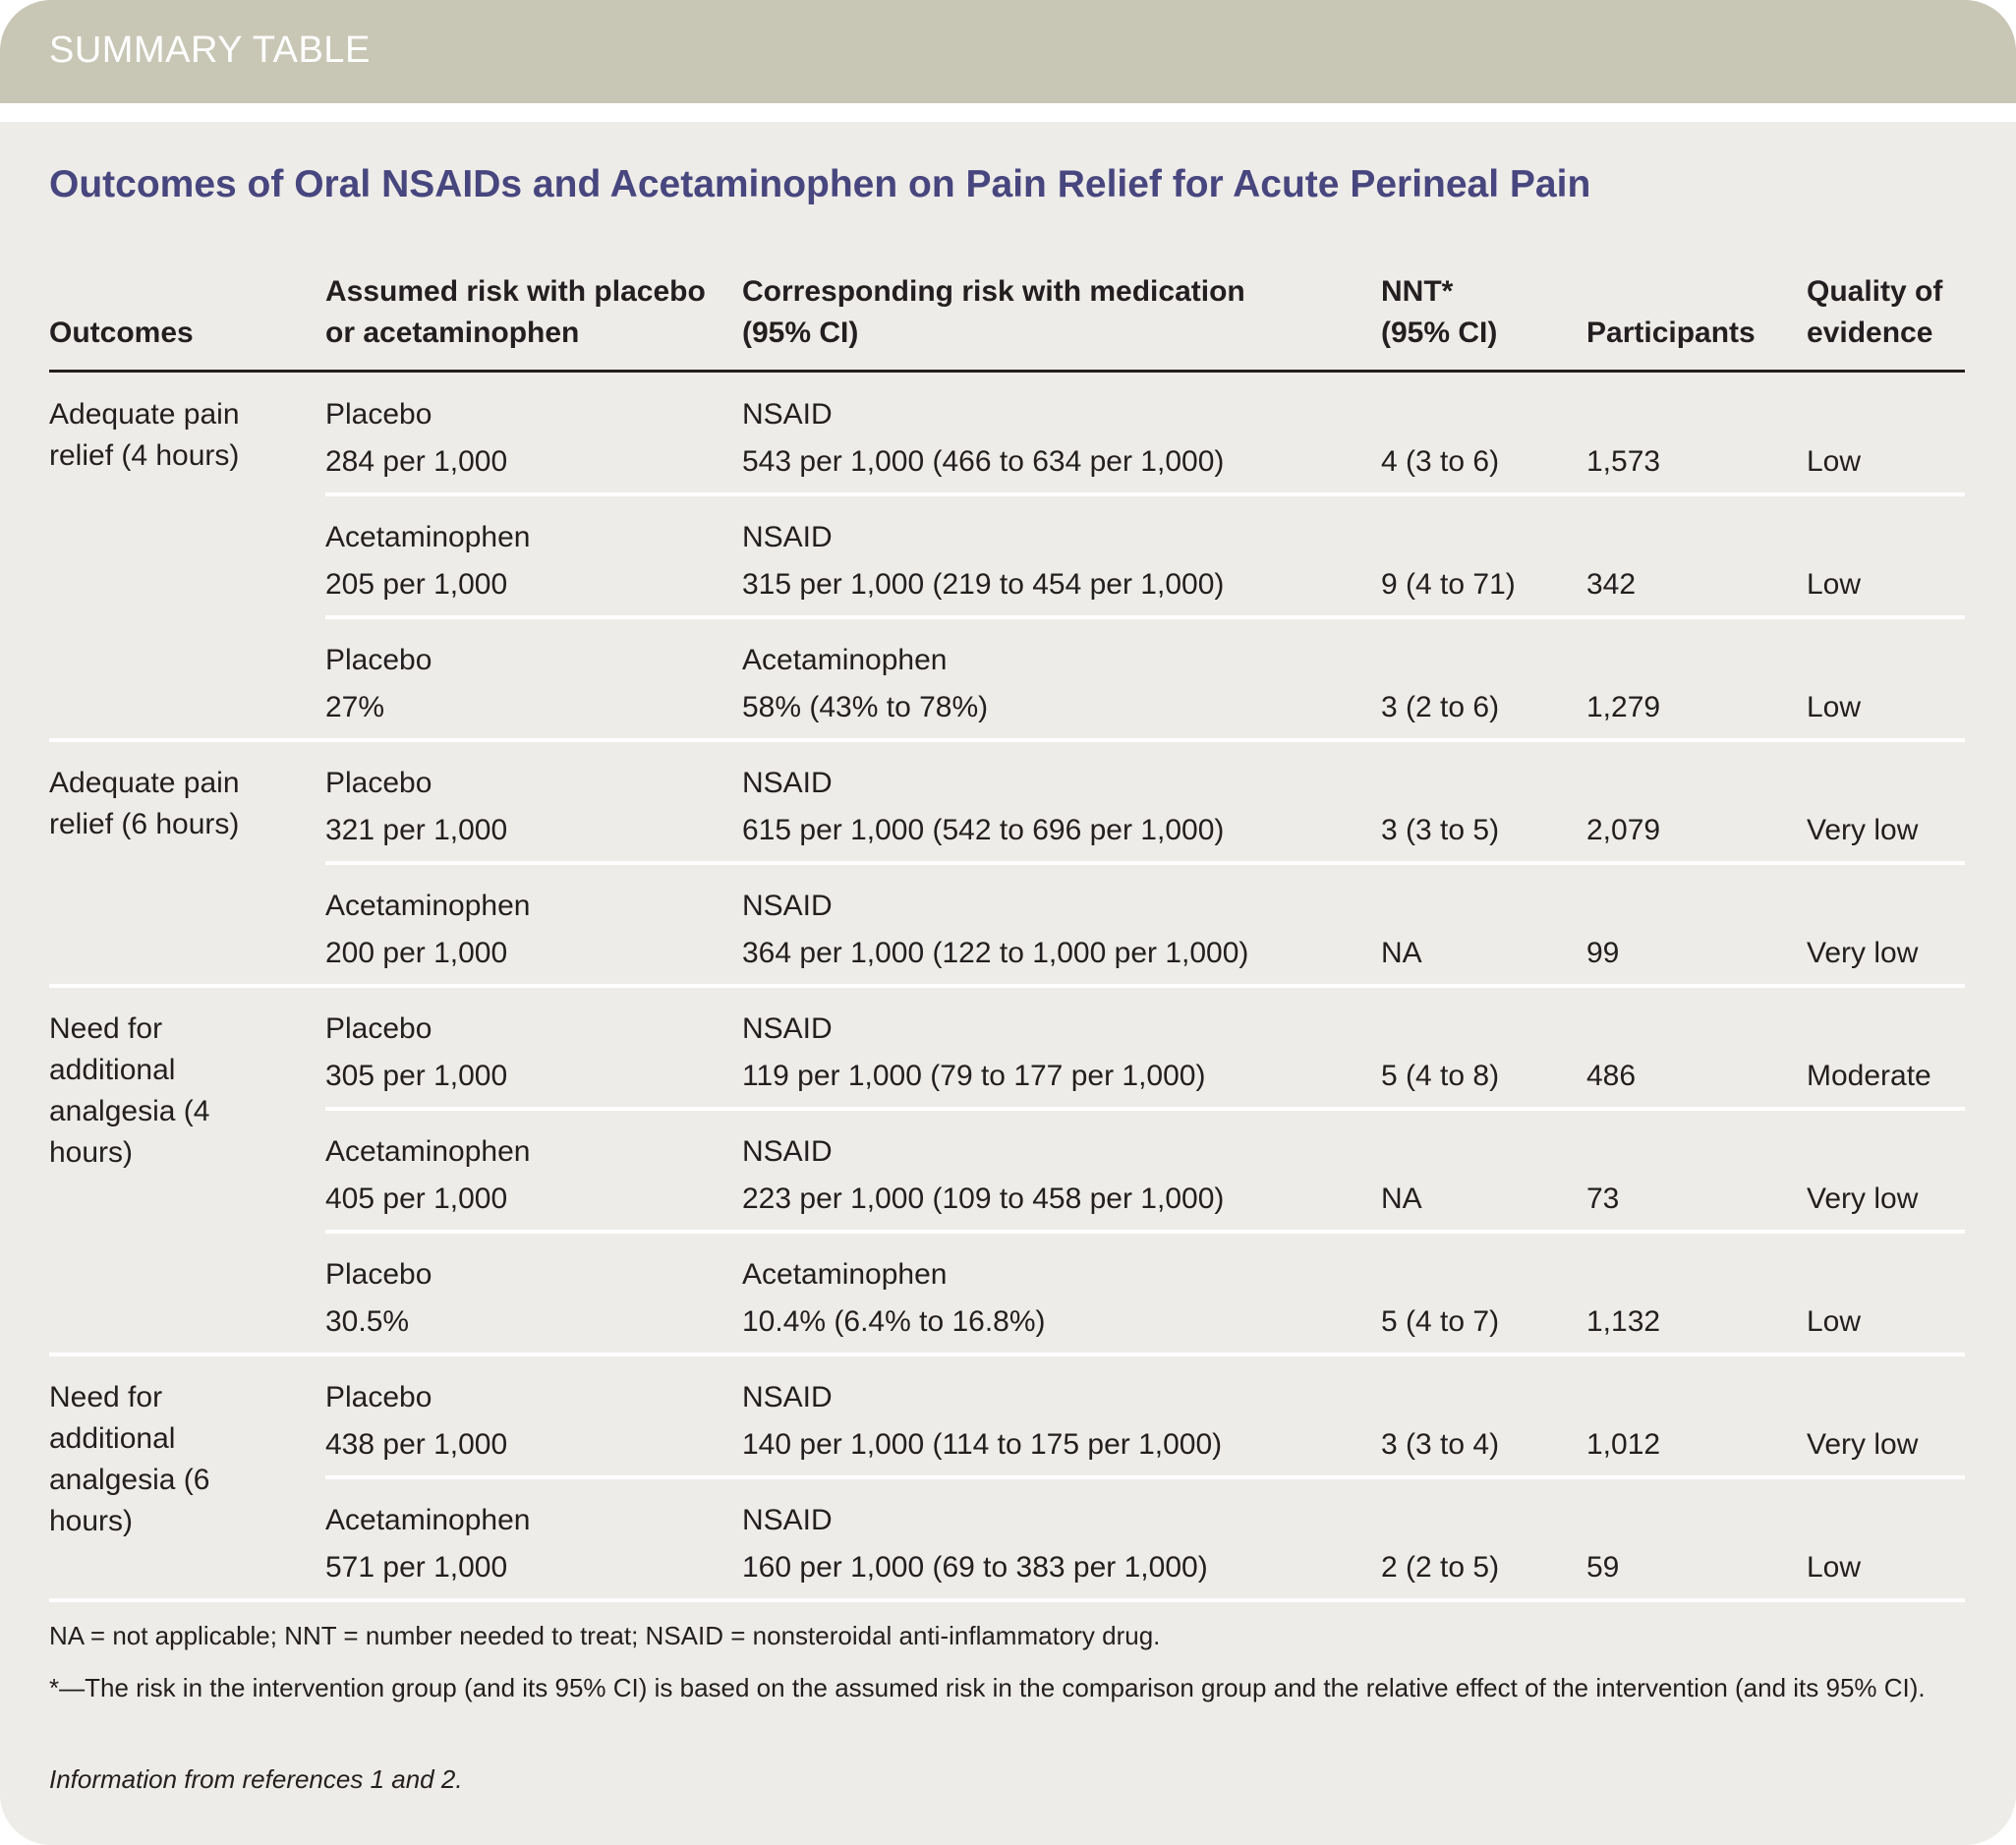  What do you see at coordinates (1440, 1444) in the screenshot?
I see `nnt-value: 3 (3 to 4)` at bounding box center [1440, 1444].